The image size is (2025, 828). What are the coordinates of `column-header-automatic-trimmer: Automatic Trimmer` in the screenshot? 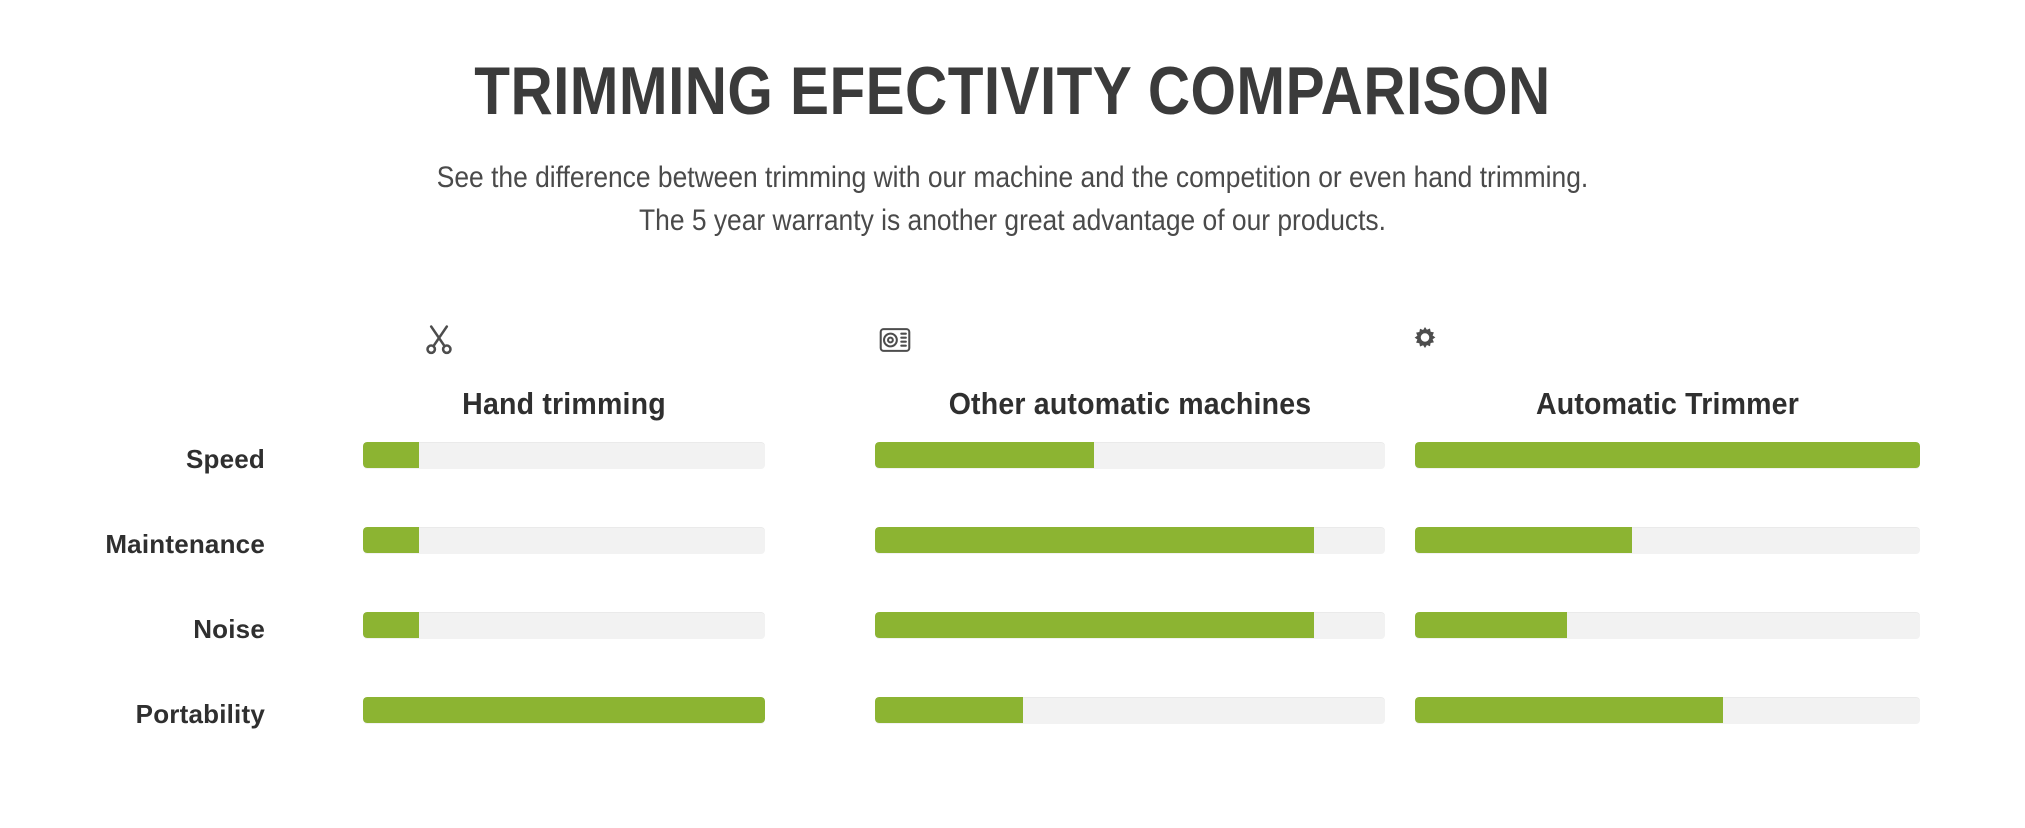 It's located at (1667, 373).